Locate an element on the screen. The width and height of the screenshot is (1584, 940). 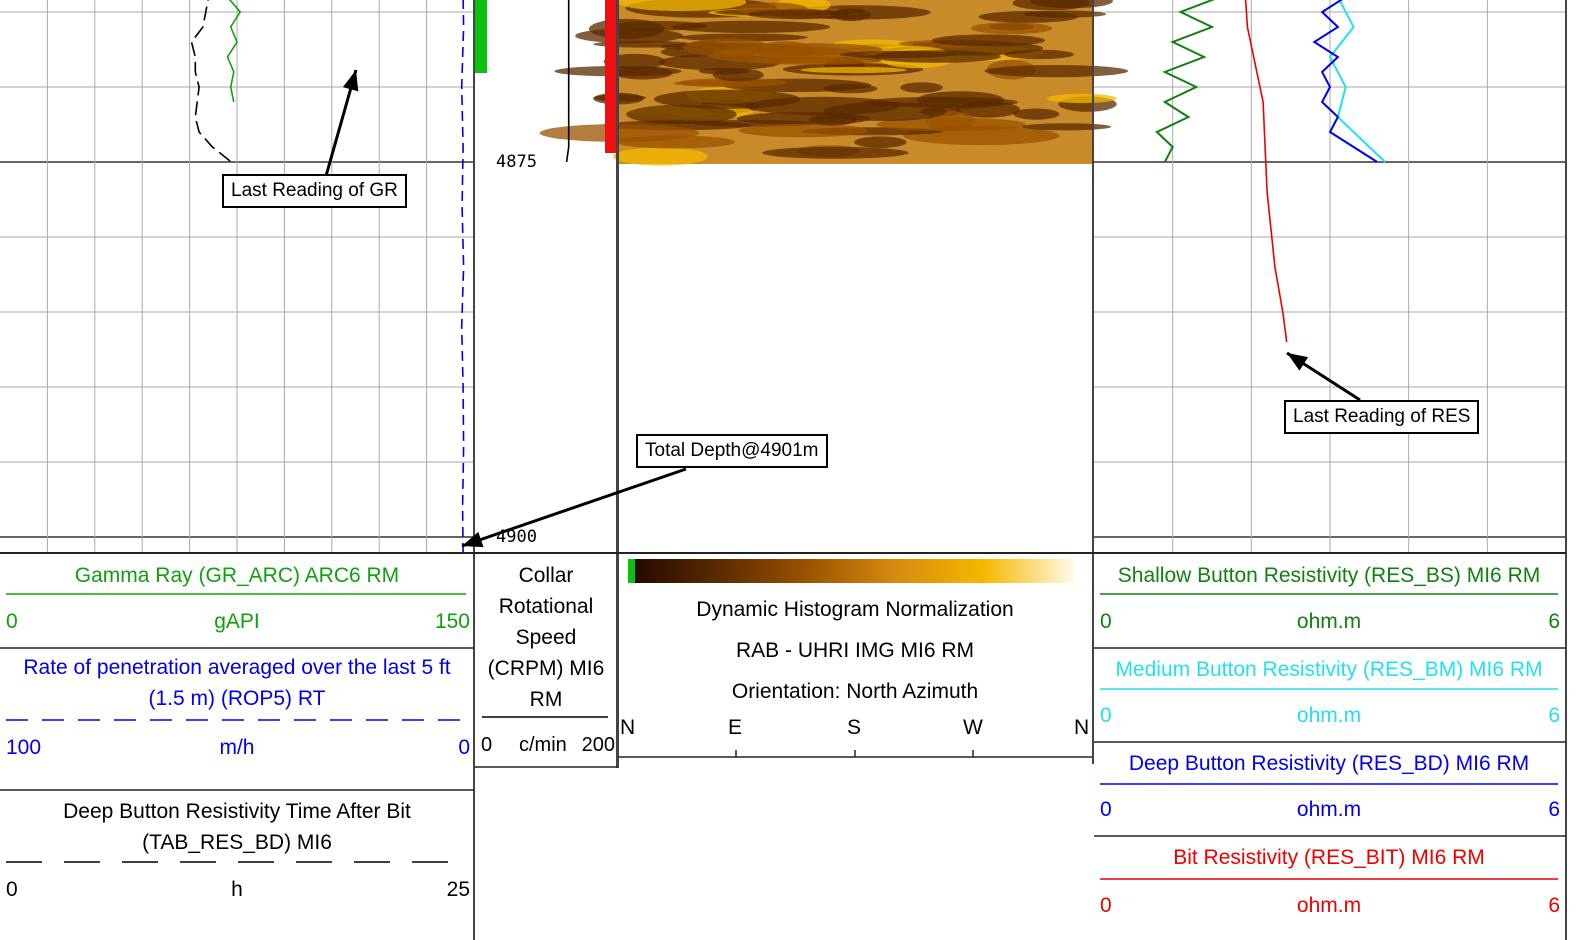
crpm-max: 200 is located at coordinates (598, 745).